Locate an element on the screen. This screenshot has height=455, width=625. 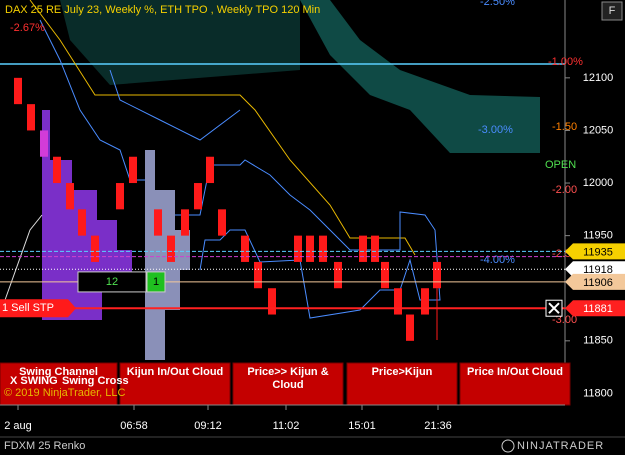
change-label: -2.67% is located at coordinates (27, 28).